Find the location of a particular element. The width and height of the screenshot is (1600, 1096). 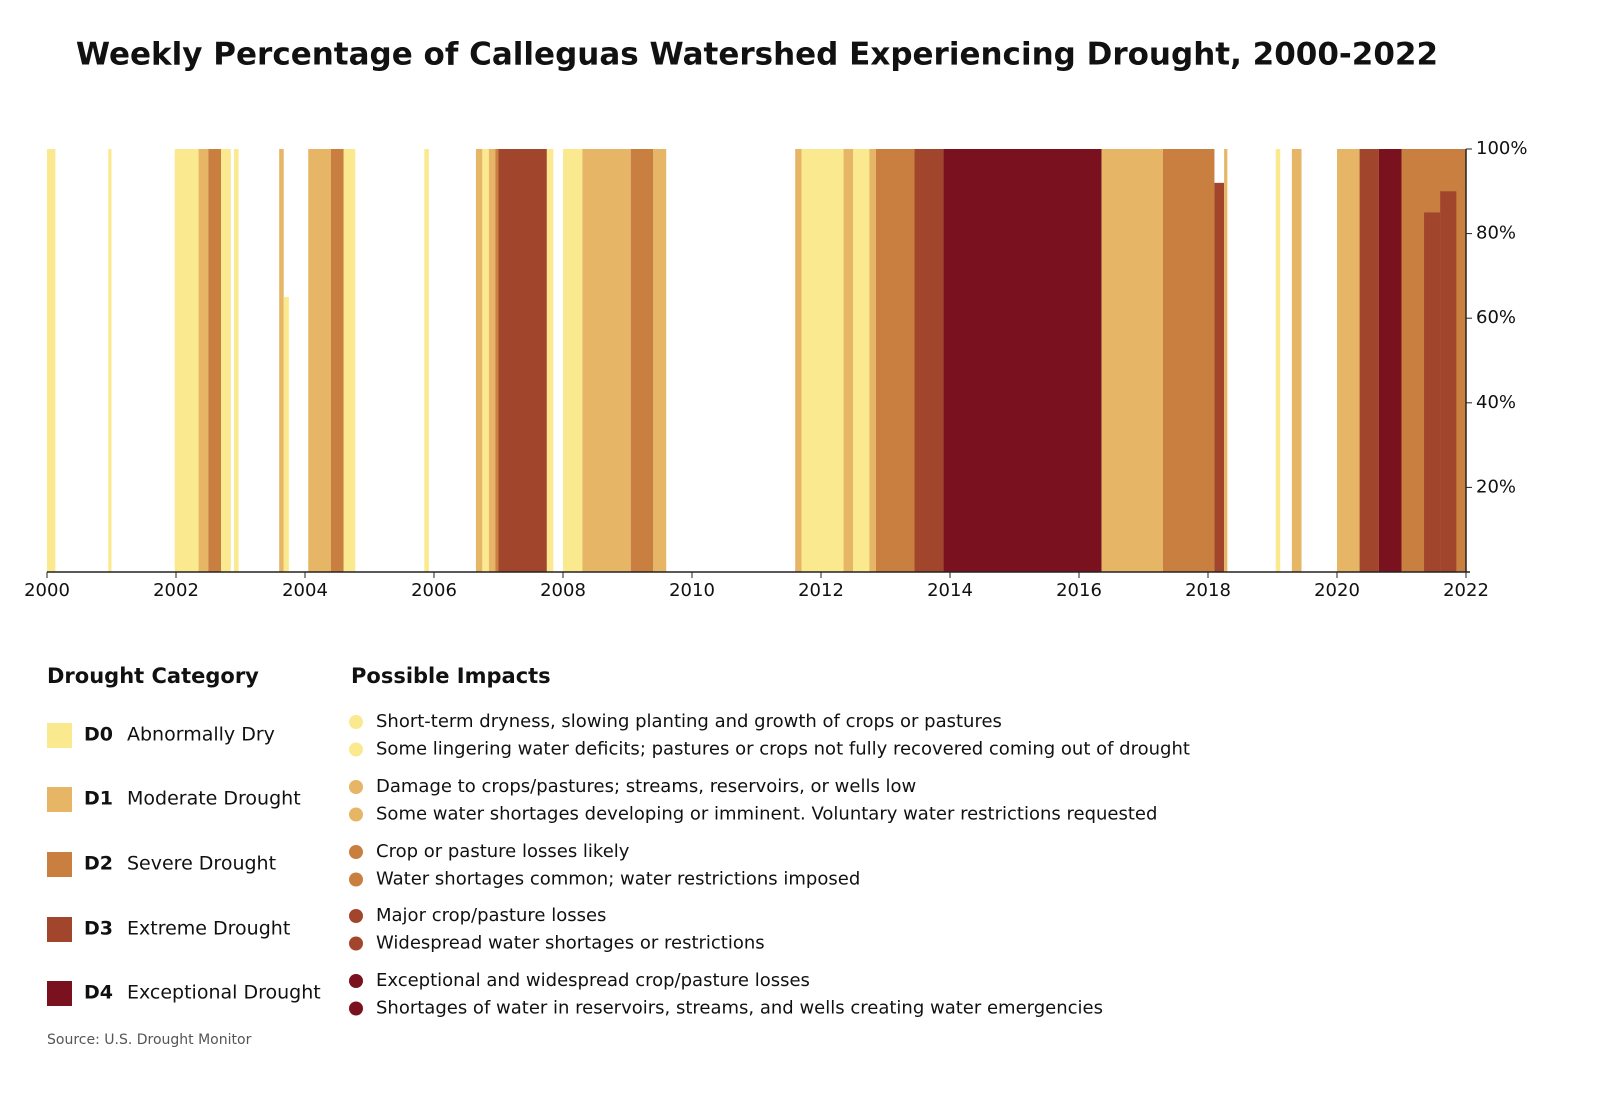

x-tick-label: 2002 is located at coordinates (176, 590).